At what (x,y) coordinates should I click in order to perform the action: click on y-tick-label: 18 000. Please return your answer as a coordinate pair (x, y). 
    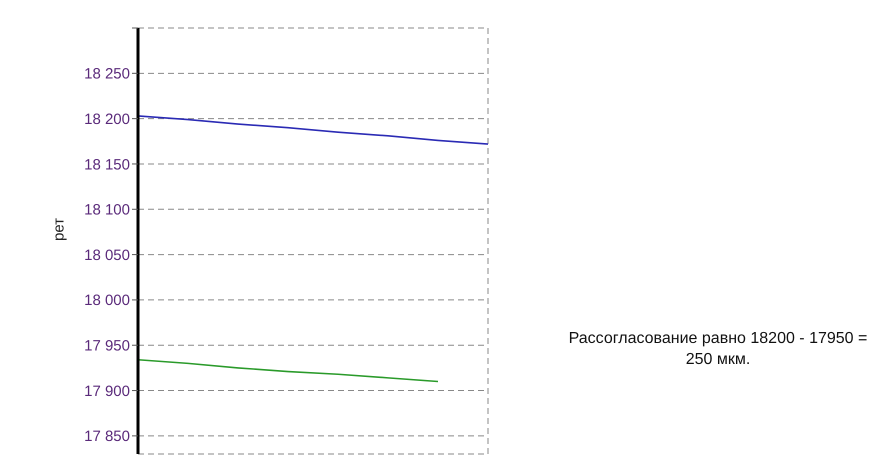
    Looking at the image, I should click on (107, 301).